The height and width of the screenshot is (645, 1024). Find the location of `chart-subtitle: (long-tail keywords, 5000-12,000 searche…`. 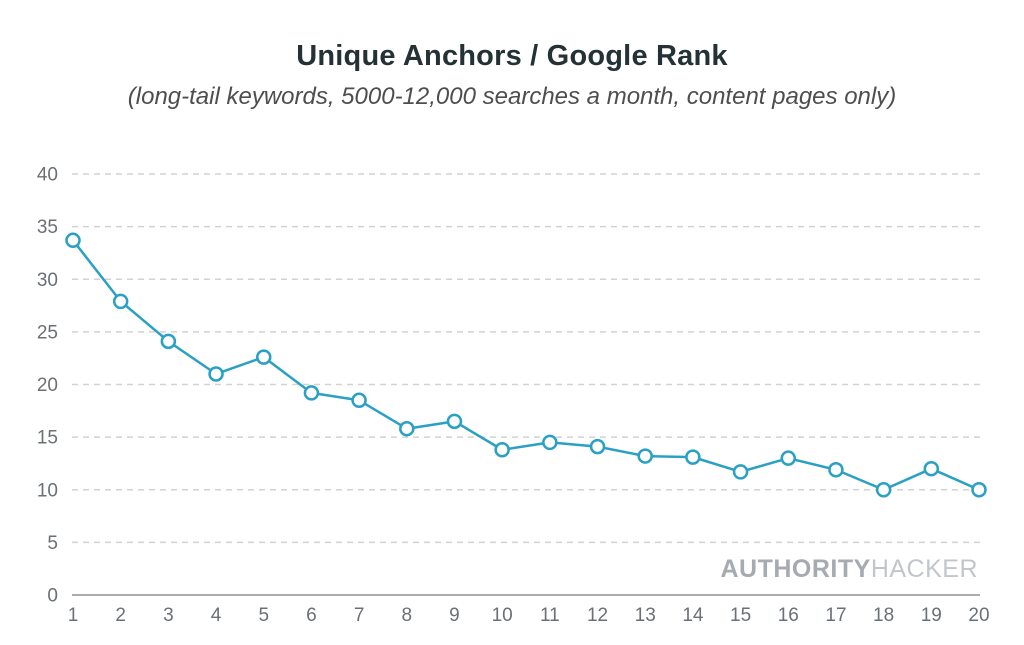

chart-subtitle: (long-tail keywords, 5000-12,000 searche… is located at coordinates (512, 96).